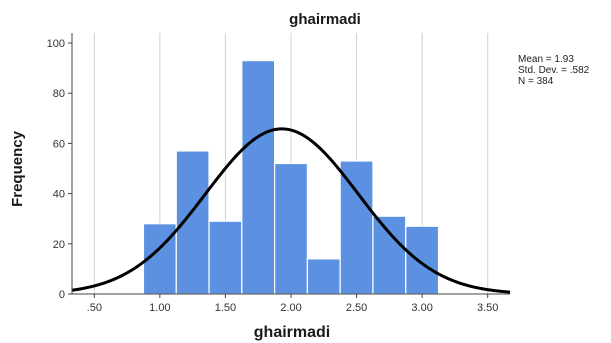  What do you see at coordinates (17, 168) in the screenshot?
I see `y-axis-label: Frequency` at bounding box center [17, 168].